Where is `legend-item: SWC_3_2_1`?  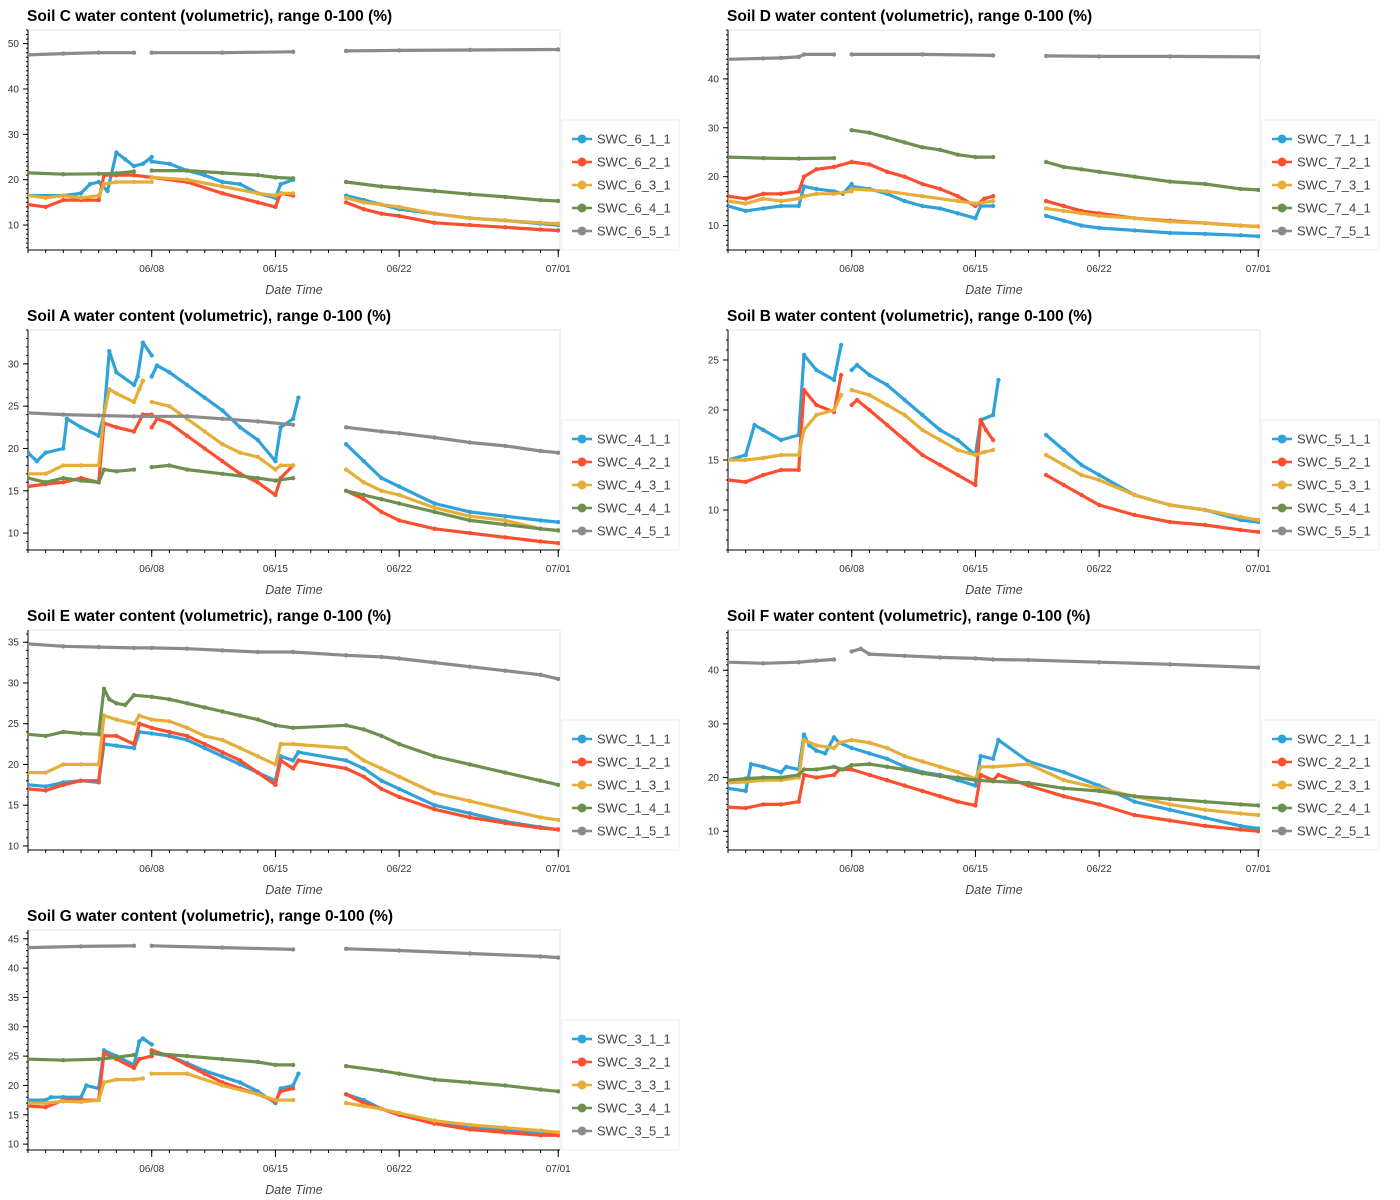 legend-item: SWC_3_2_1 is located at coordinates (621, 1062).